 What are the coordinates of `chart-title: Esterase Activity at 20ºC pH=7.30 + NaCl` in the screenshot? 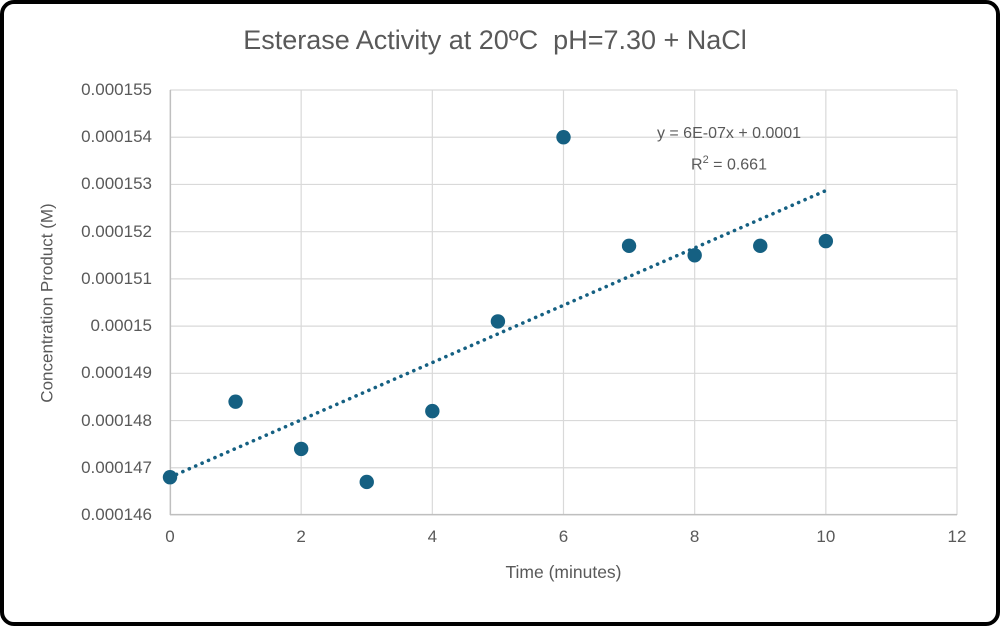 It's located at (495, 40).